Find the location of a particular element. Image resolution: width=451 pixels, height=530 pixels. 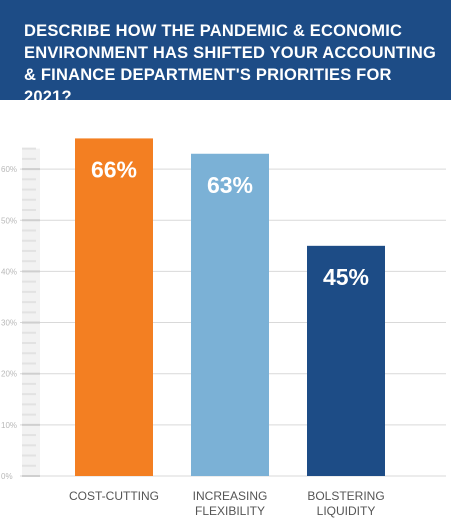

category-label-increasing-flexibility: INCREASING is located at coordinates (230, 496).